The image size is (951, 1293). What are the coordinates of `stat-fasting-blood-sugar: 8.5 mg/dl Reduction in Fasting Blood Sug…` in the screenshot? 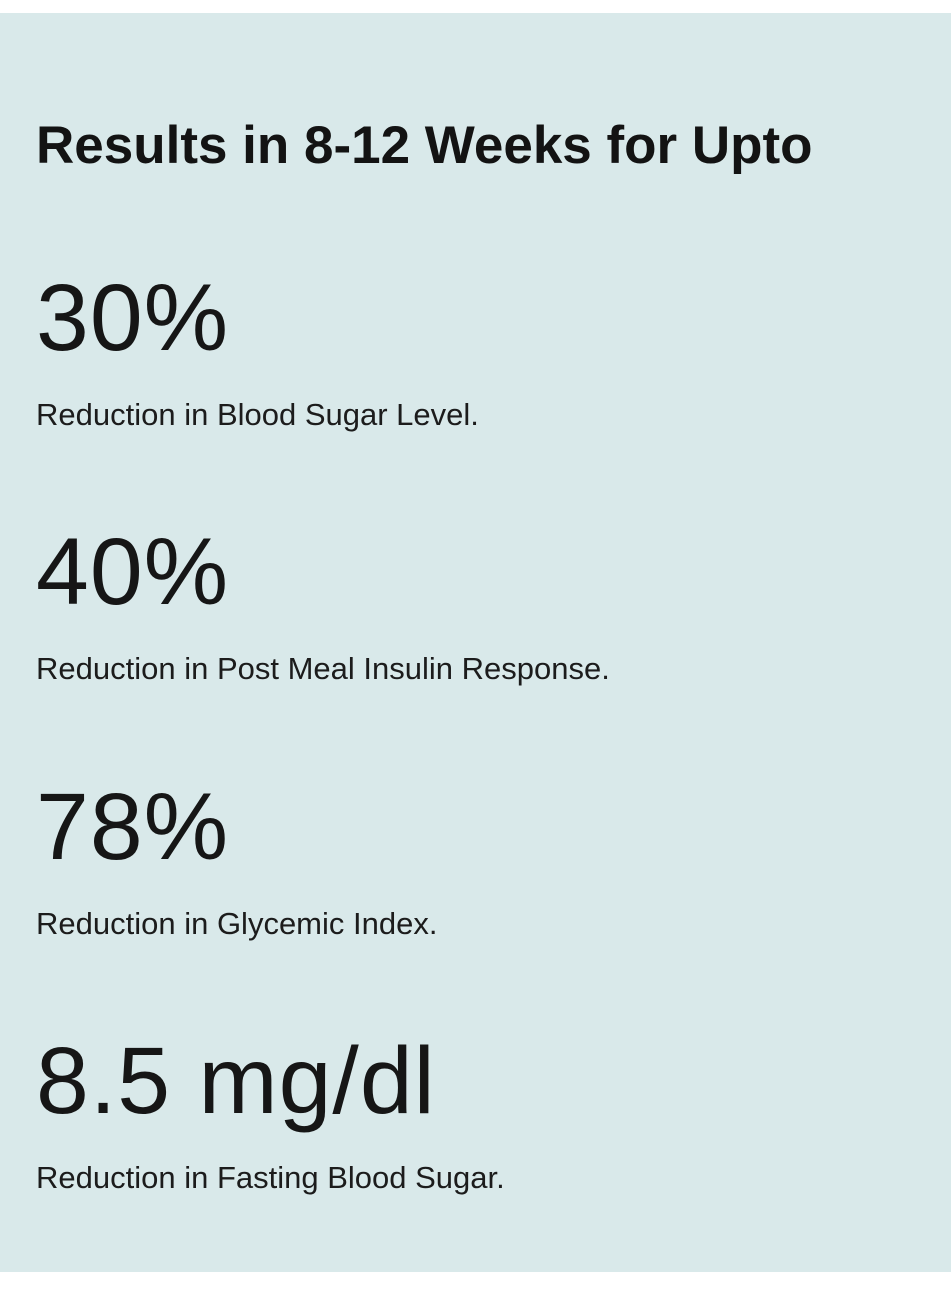 It's located at (473, 1112).